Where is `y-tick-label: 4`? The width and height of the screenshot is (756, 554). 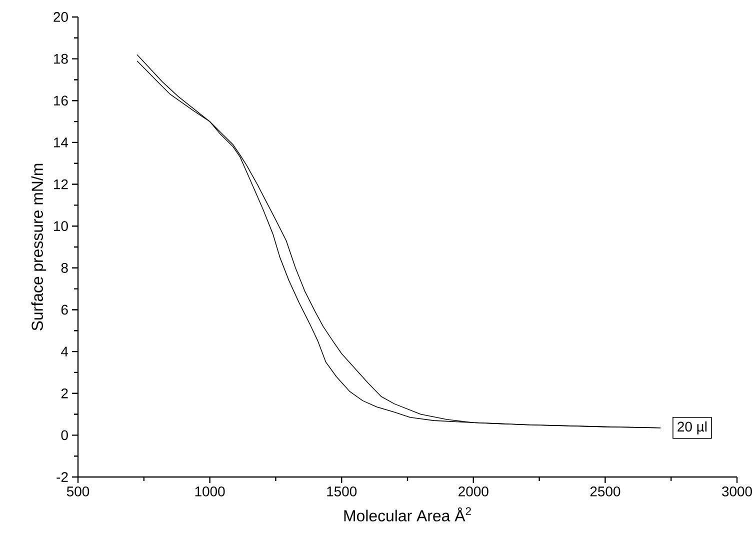
y-tick-label: 4 is located at coordinates (64, 351).